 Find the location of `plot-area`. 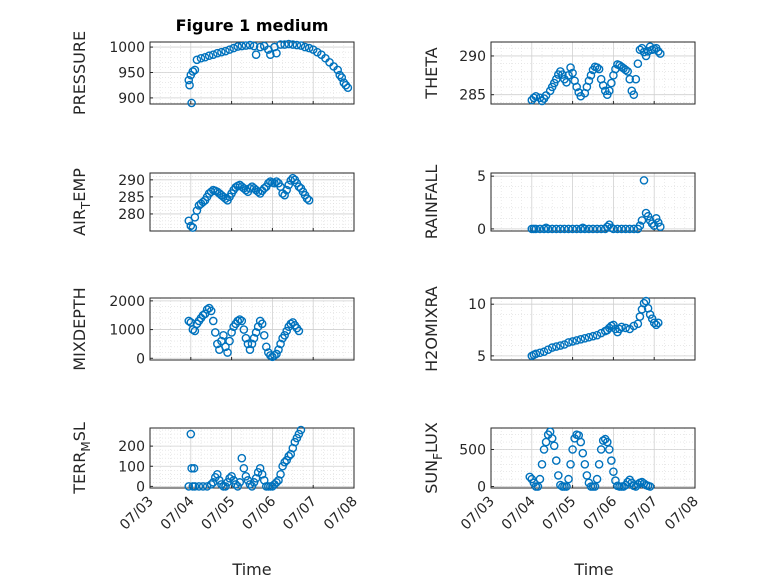

plot-area is located at coordinates (593, 202).